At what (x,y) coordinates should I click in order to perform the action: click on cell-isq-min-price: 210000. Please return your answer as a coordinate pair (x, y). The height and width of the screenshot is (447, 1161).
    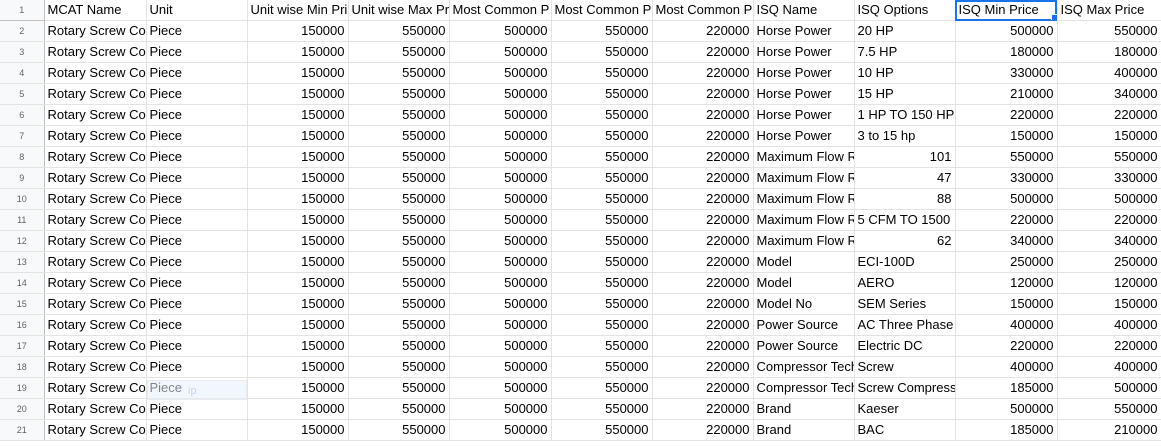
    Looking at the image, I should click on (1006, 94).